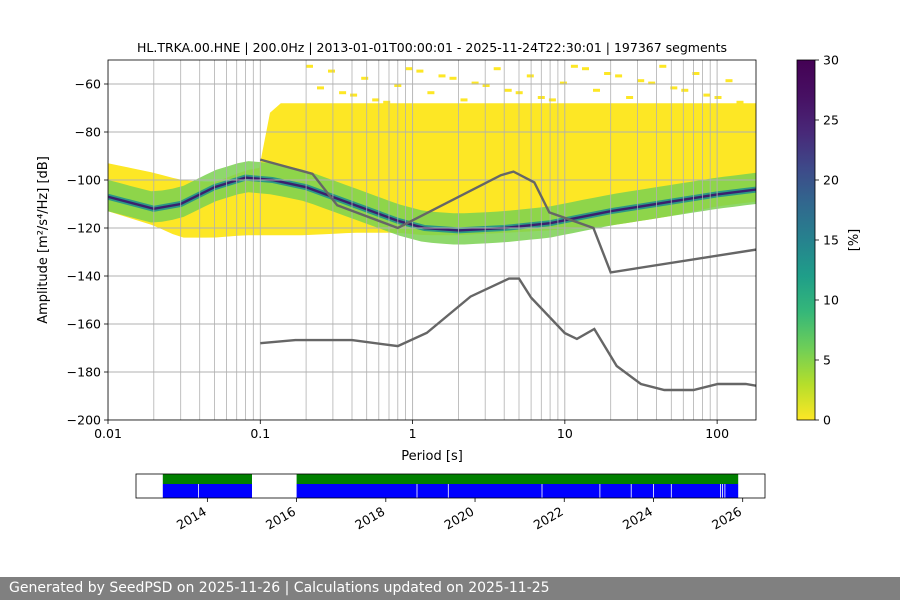 The width and height of the screenshot is (900, 600). I want to click on year-tick-label: 2020, so click(458, 518).